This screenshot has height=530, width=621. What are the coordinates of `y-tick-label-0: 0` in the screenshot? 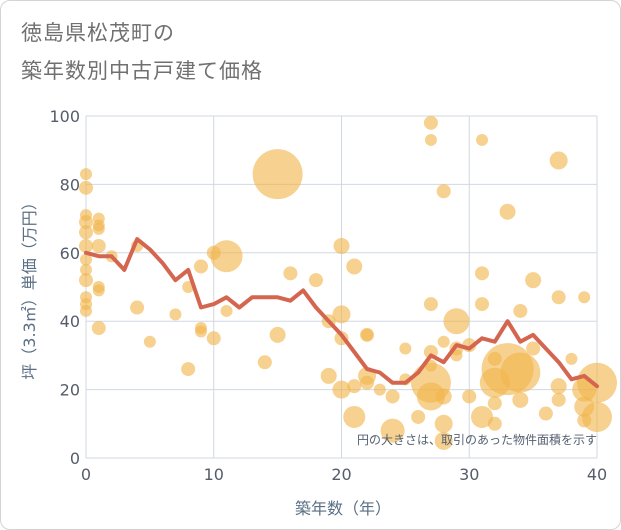 It's located at (75, 458).